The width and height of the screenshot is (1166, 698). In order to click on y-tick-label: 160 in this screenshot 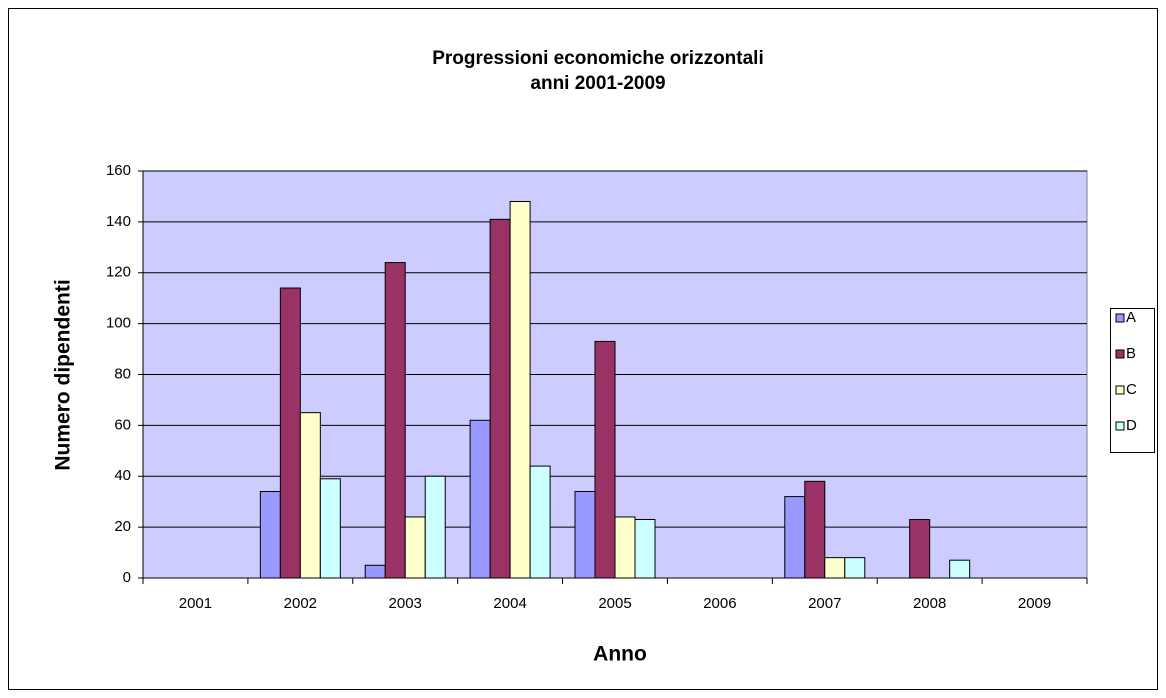, I will do `click(118, 170)`.